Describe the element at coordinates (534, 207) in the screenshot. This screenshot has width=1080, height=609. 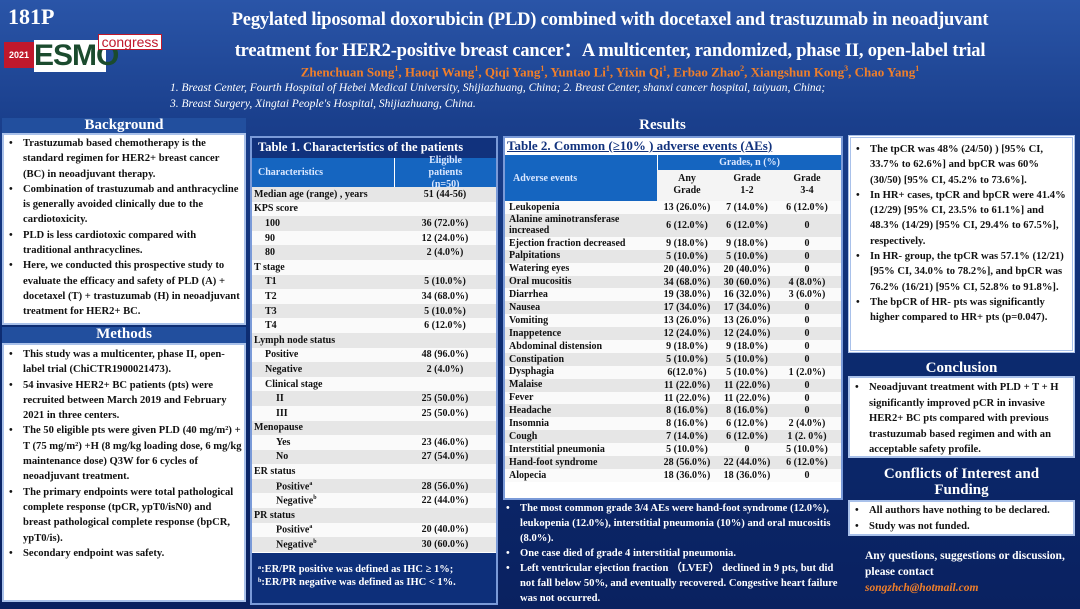
I see `ae-name: Leukopenia` at that location.